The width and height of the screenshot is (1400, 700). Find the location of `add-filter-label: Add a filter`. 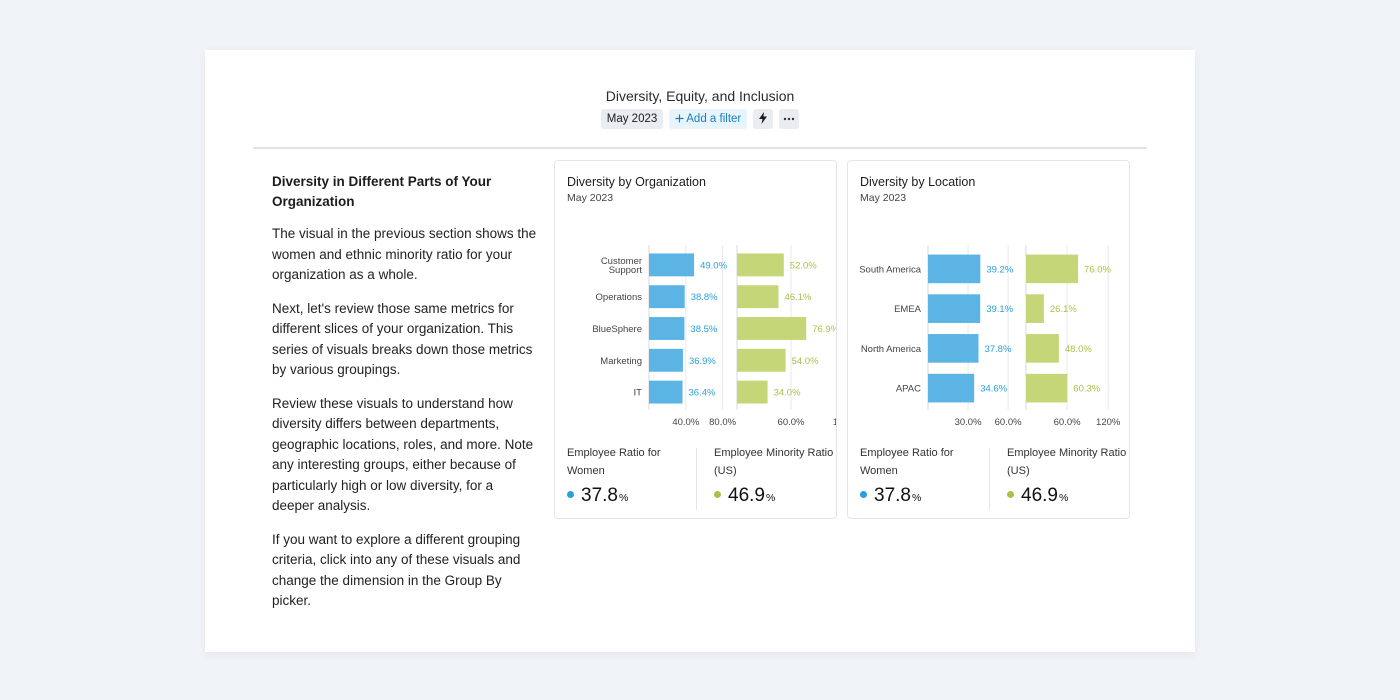

add-filter-label: Add a filter is located at coordinates (714, 119).